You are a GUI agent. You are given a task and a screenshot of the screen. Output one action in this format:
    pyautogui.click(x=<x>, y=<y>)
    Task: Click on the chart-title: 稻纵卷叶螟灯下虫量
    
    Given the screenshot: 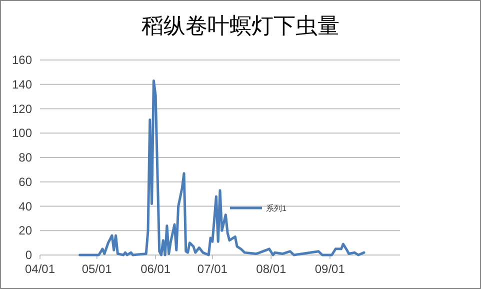 What is the action you would take?
    pyautogui.click(x=241, y=25)
    